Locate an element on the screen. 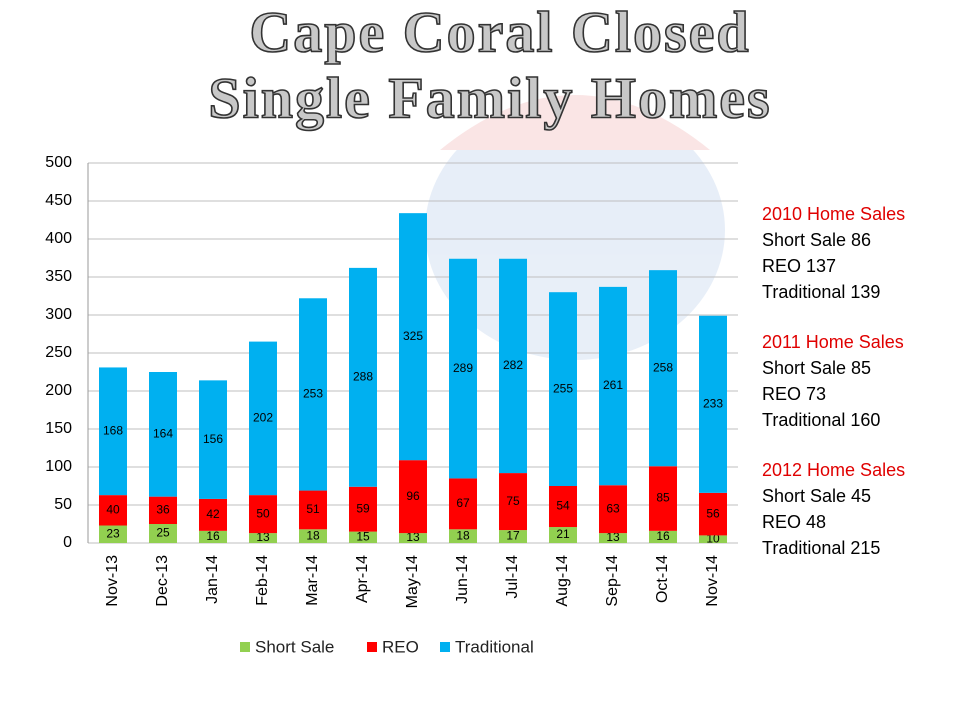 Image resolution: width=960 pixels, height=720 pixels. data-label: 75 is located at coordinates (513, 501).